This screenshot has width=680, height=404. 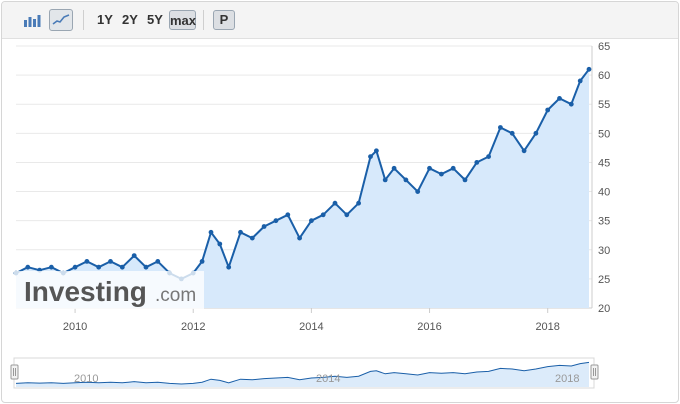 I want to click on watermark: Investing .com, so click(x=109, y=290).